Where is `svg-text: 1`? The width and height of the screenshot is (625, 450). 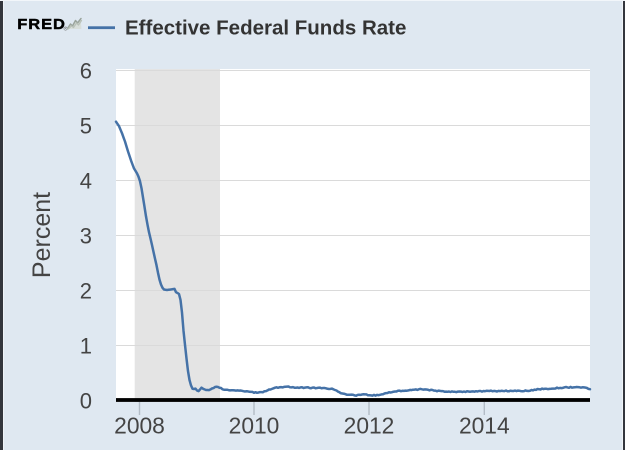 svg-text: 1 is located at coordinates (86, 346).